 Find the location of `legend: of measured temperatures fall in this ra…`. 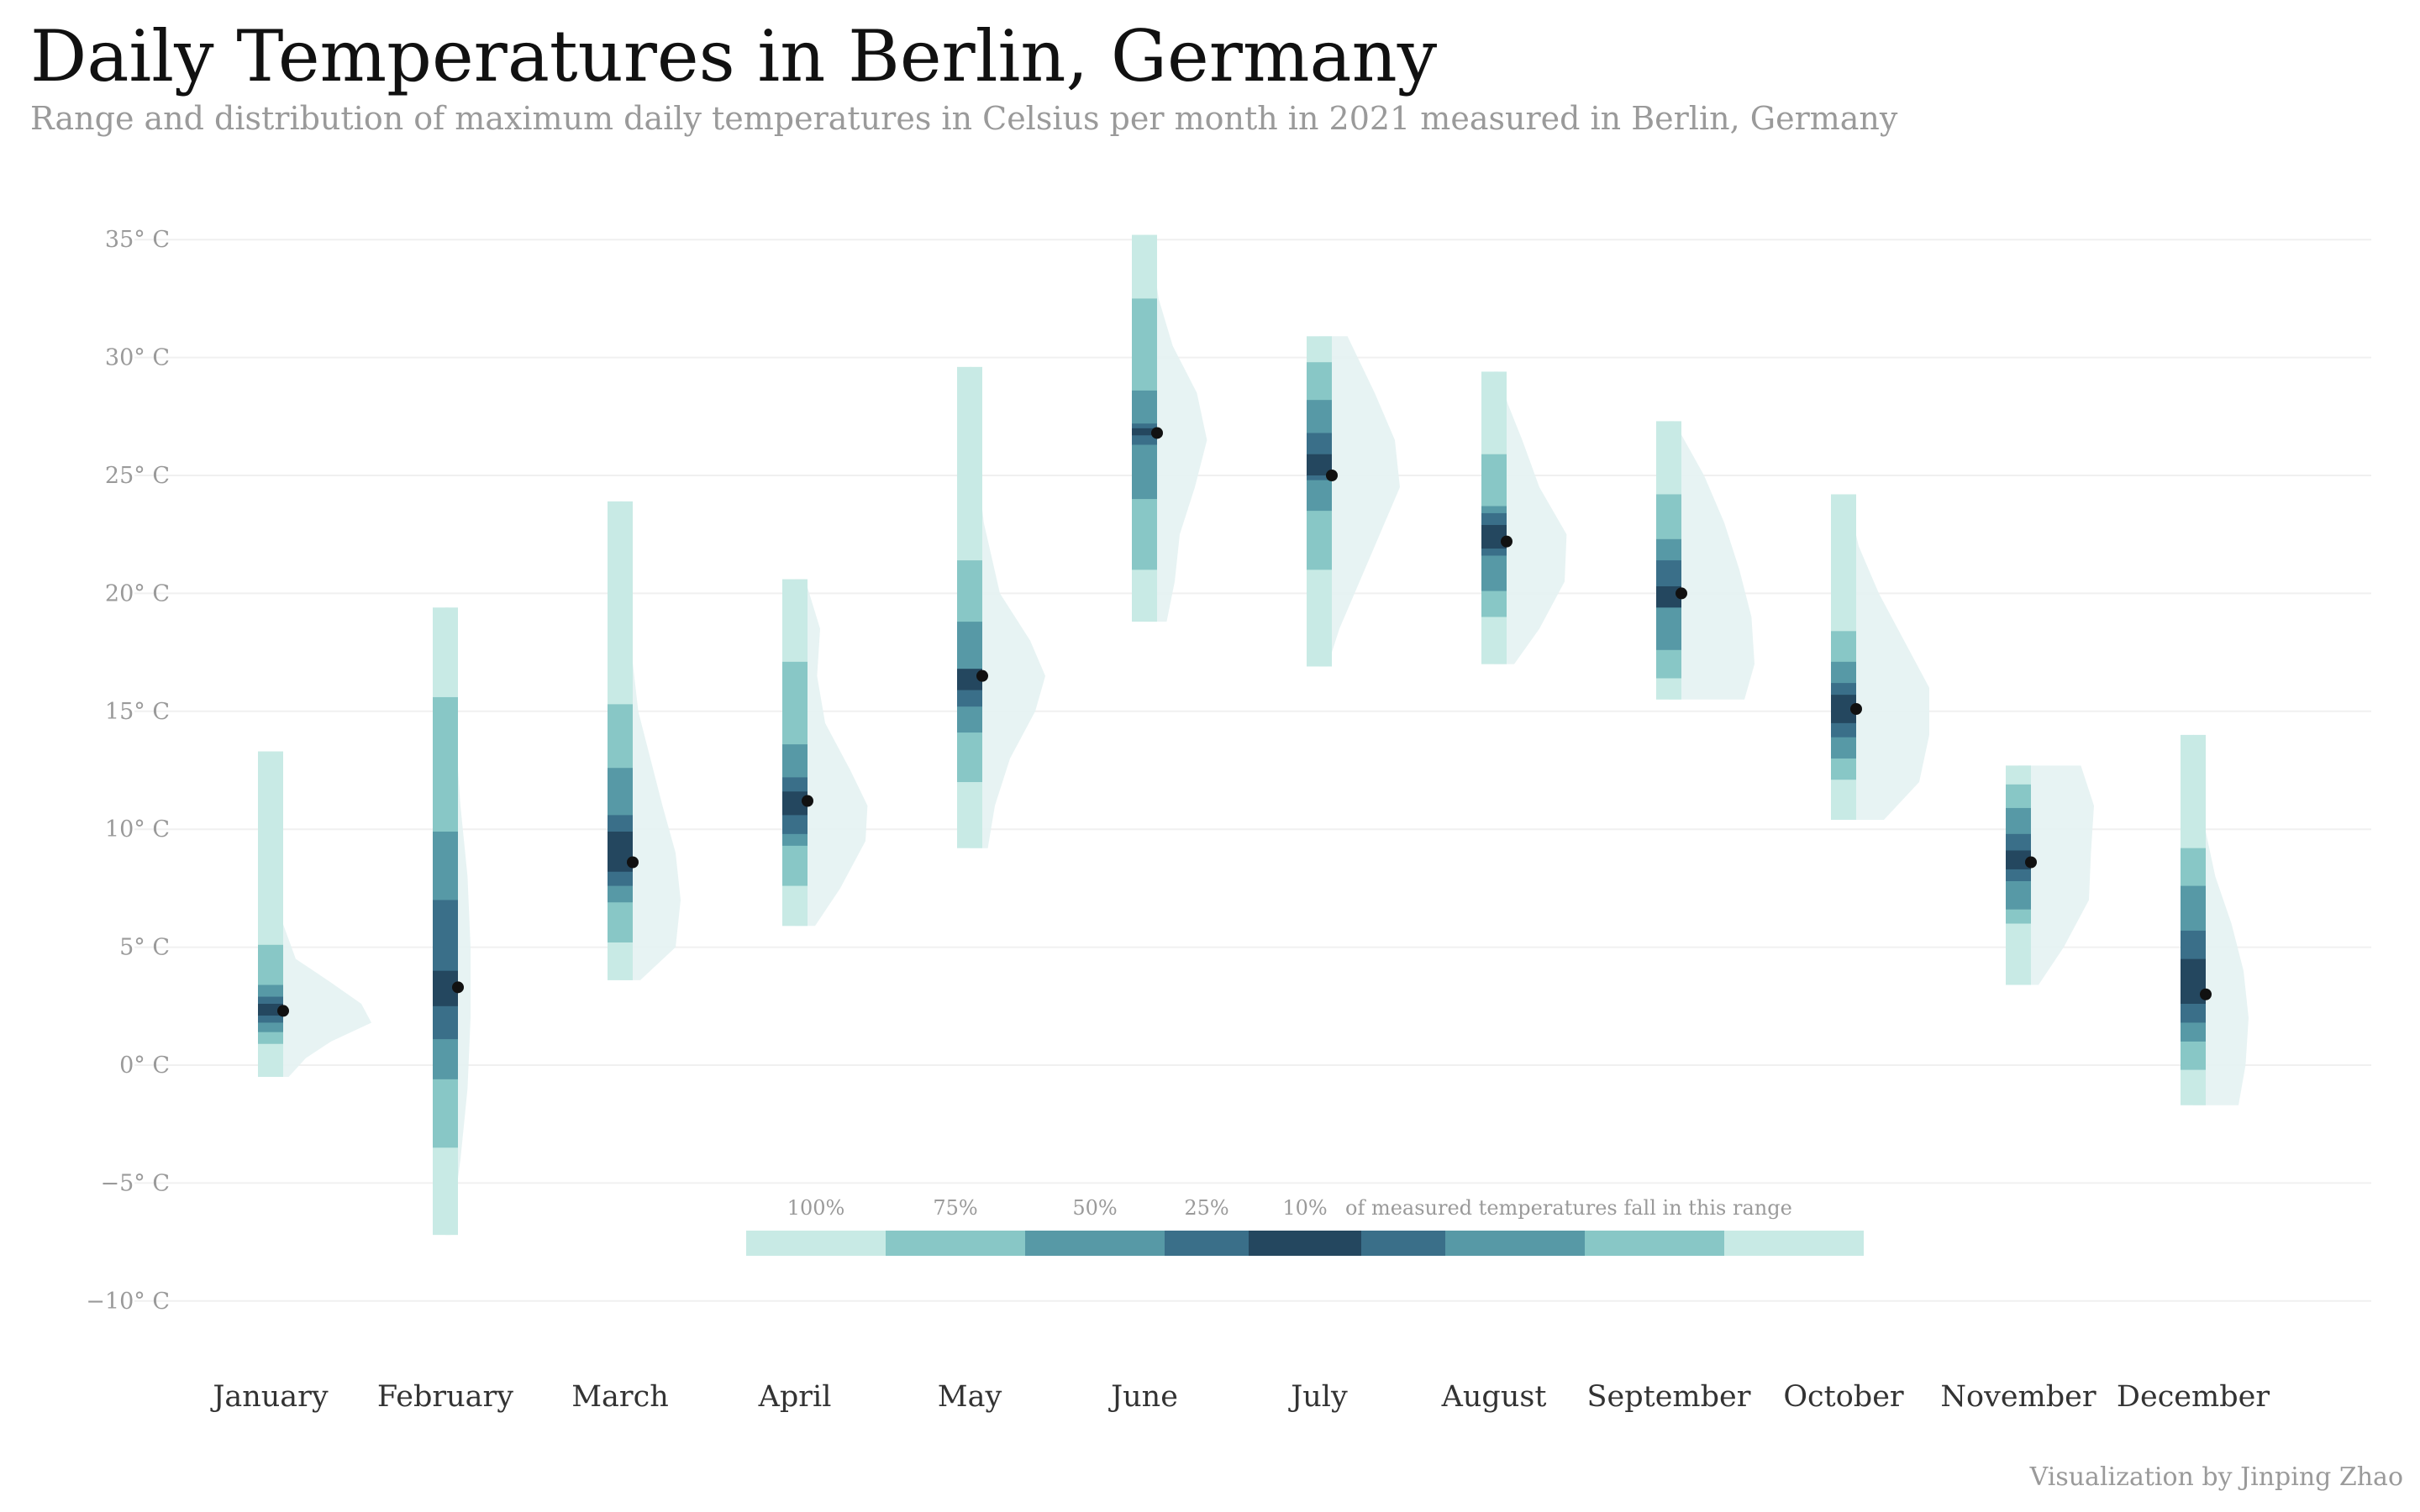

legend: of measured temperatures fall in this ra… is located at coordinates (1305, 1226).